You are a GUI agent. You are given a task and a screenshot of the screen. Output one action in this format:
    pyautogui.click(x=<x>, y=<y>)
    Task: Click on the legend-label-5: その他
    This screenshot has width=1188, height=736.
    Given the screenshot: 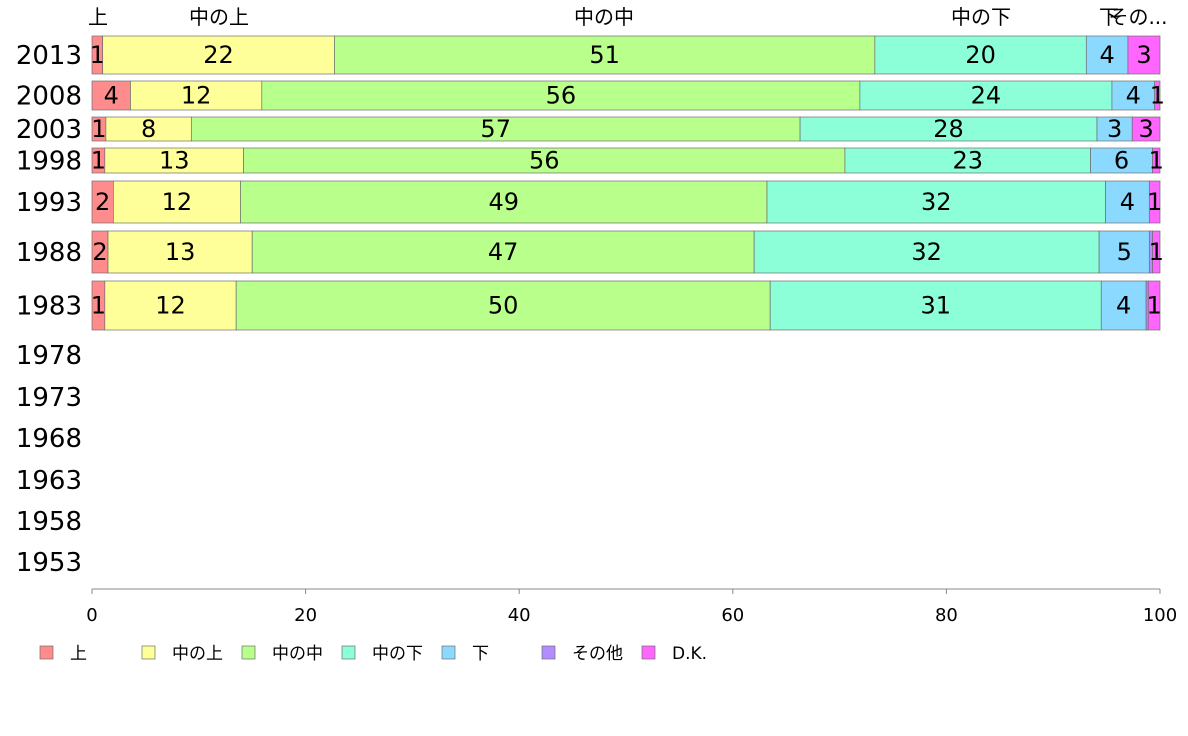 What is the action you would take?
    pyautogui.click(x=597, y=654)
    